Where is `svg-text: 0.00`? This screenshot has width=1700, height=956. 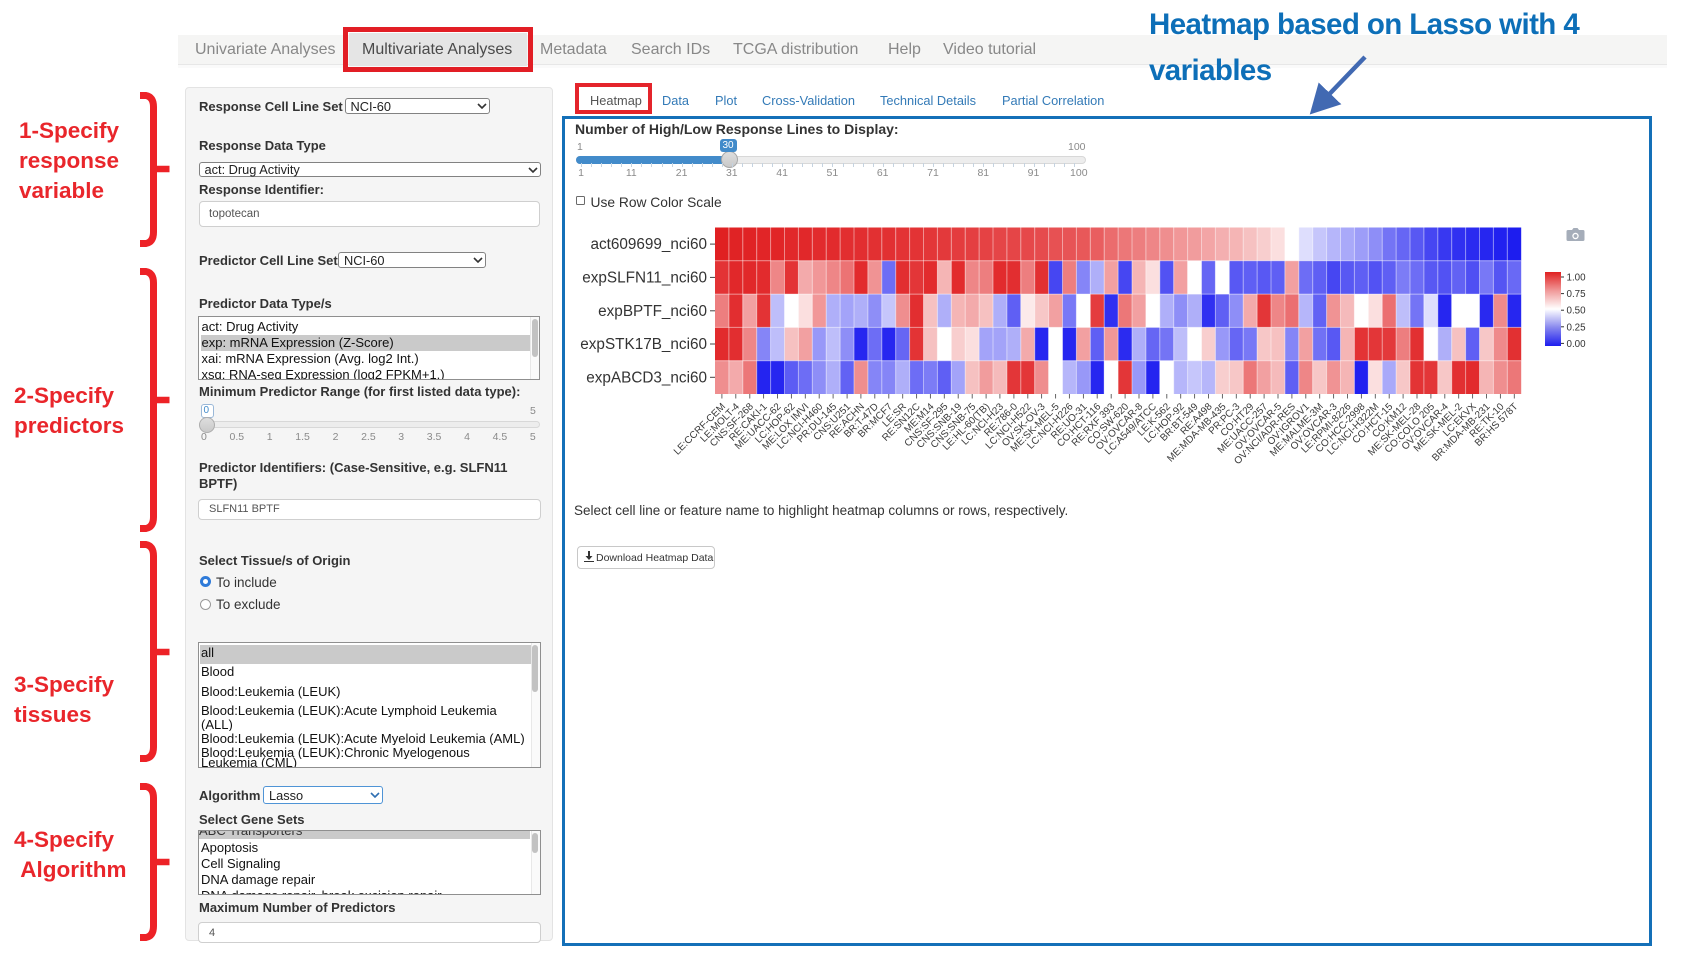 svg-text: 0.00 is located at coordinates (1577, 344).